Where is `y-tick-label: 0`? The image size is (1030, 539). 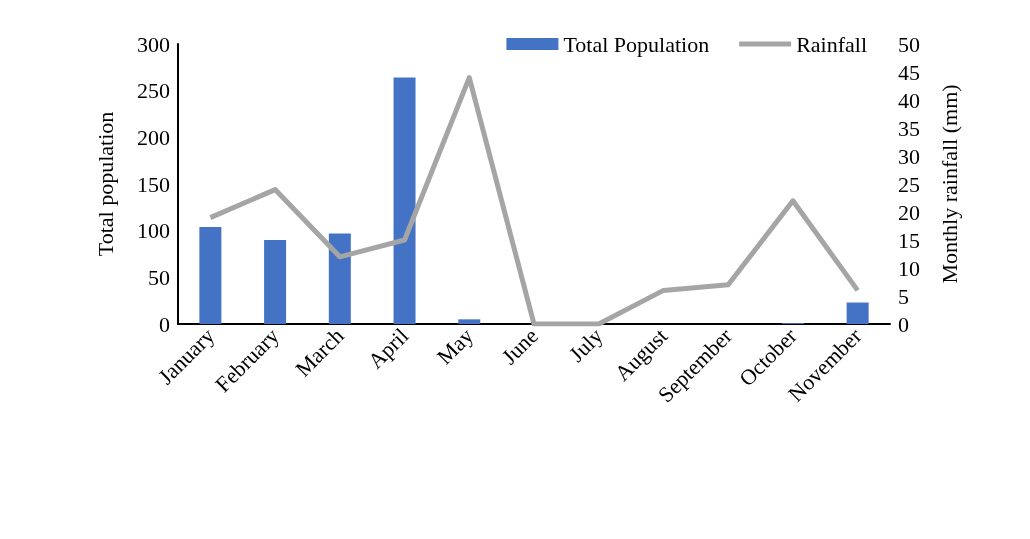 y-tick-label: 0 is located at coordinates (164, 324).